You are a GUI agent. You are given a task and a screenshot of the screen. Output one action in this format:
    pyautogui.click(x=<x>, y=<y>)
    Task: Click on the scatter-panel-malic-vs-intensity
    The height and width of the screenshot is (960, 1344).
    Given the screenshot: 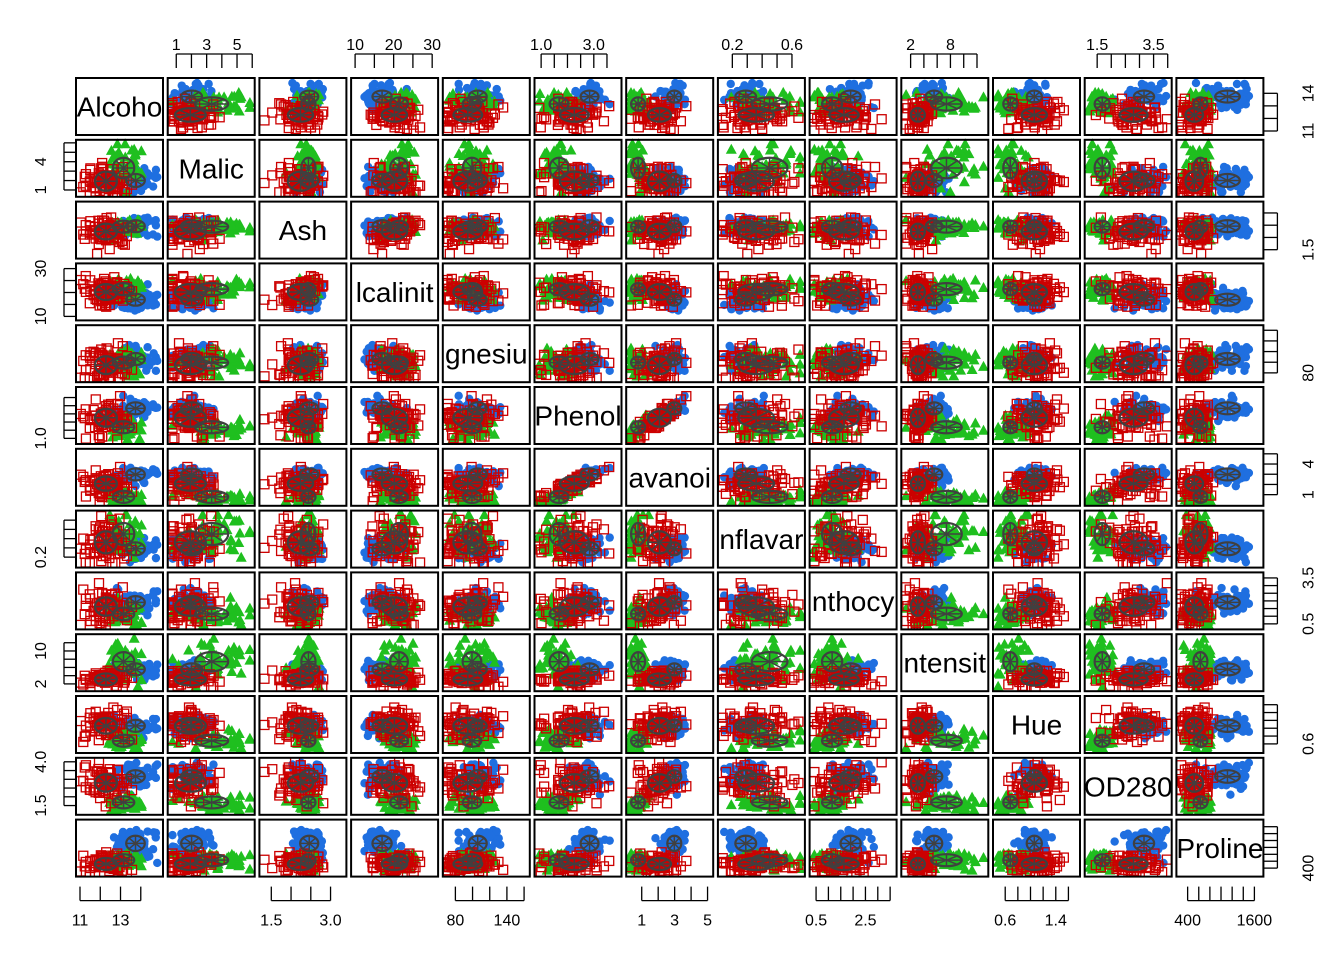 What is the action you would take?
    pyautogui.click(x=945, y=168)
    